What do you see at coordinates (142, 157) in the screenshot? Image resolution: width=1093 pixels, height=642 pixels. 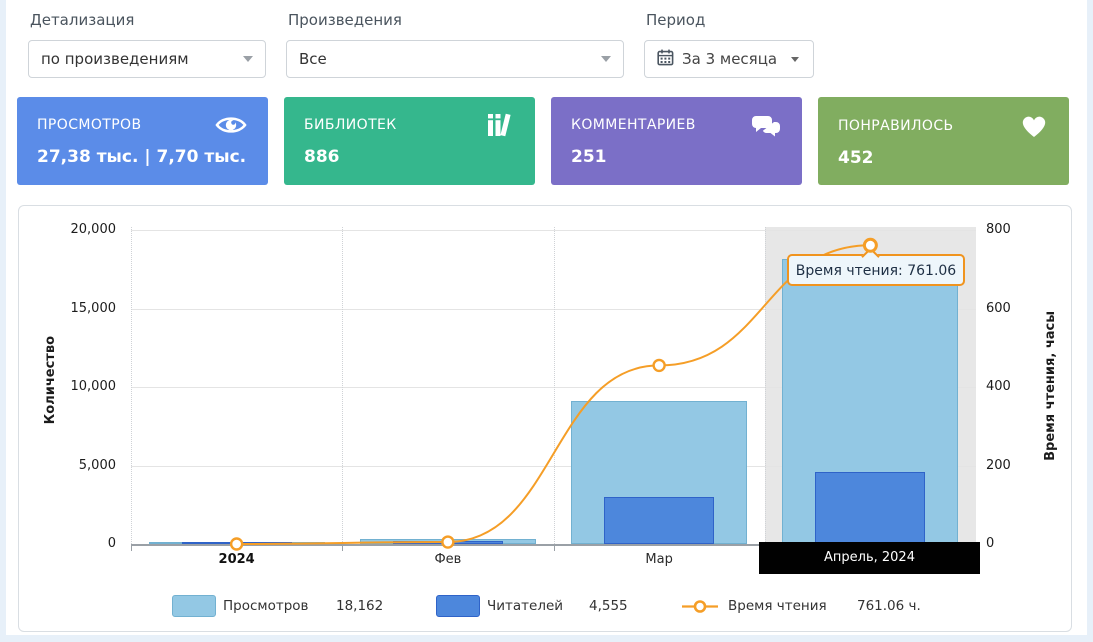 I see `card-value: 27,38 тыс. | 7,70 тыс.` at bounding box center [142, 157].